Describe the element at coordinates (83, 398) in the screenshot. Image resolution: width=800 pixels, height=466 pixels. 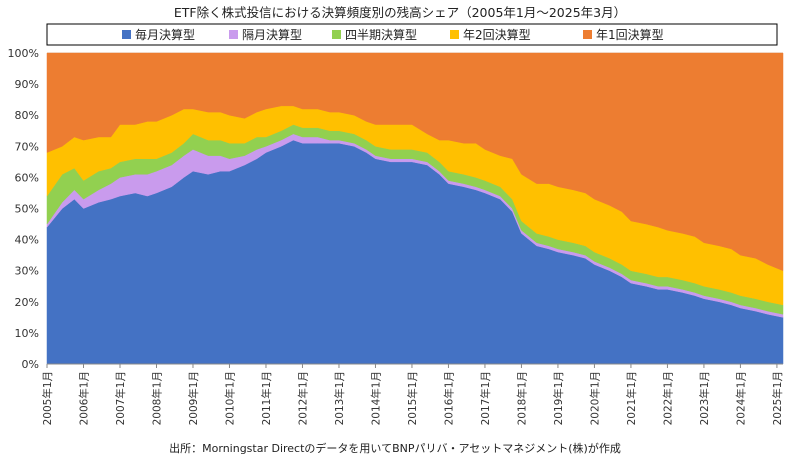
I see `x-tick-label: 2006年1月` at that location.